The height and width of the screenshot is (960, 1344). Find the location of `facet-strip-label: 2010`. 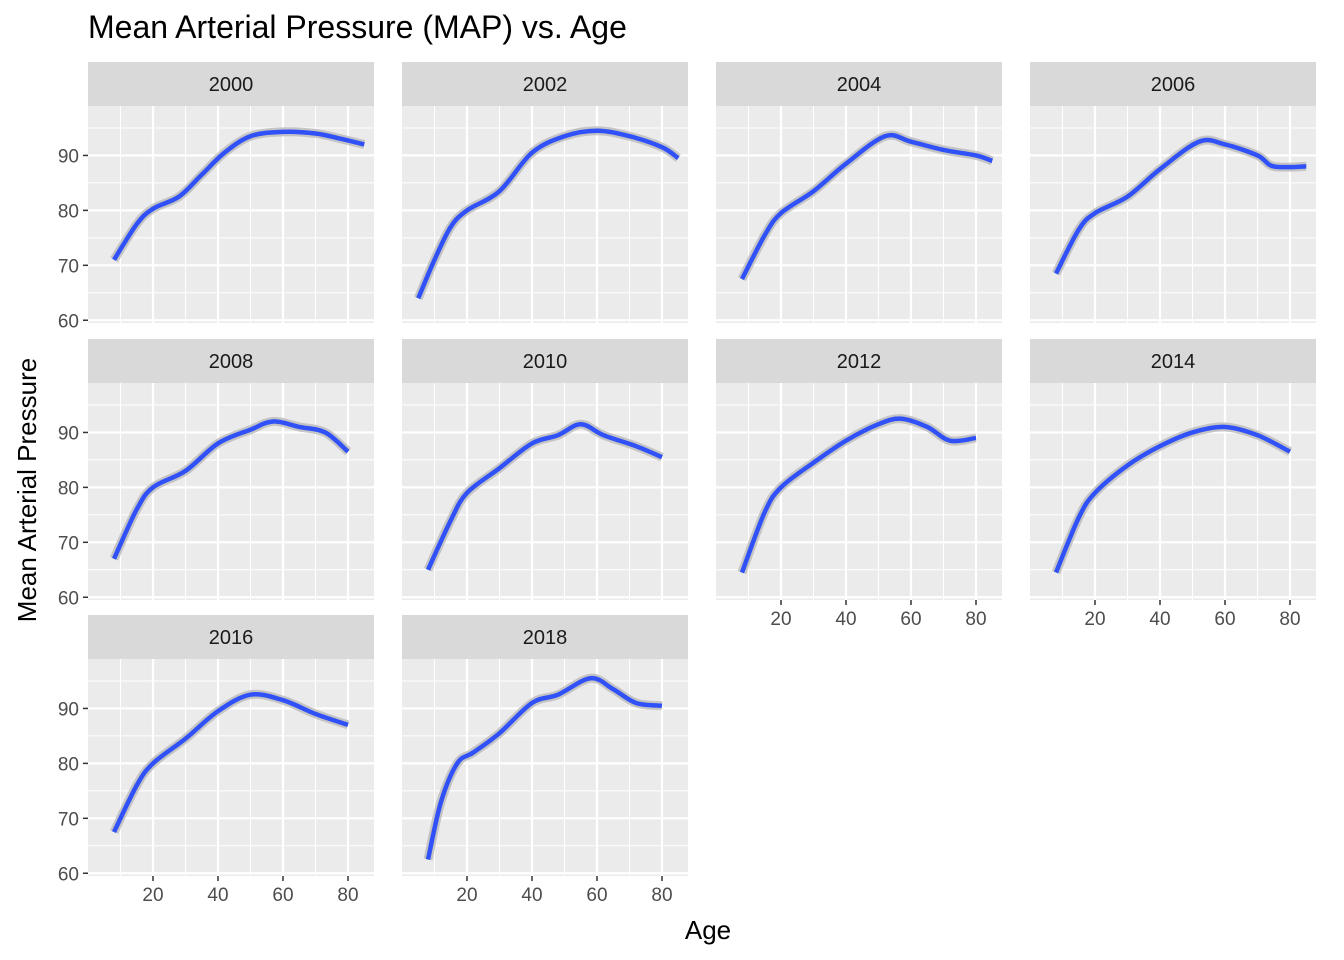

facet-strip-label: 2010 is located at coordinates (545, 362).